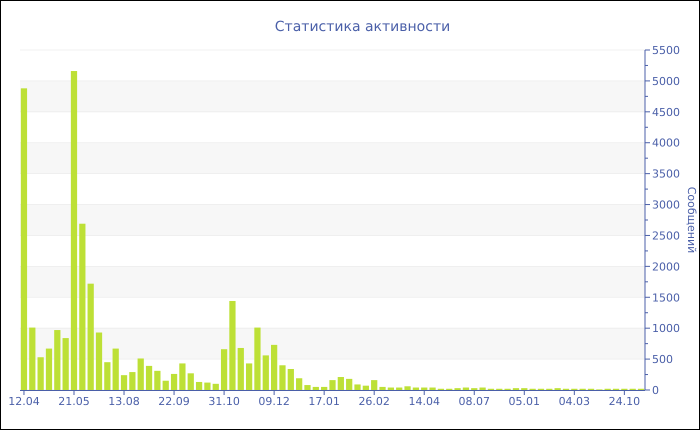 This screenshot has width=700, height=430. Describe the element at coordinates (666, 143) in the screenshot. I see `y-tick-label: 4000` at that location.